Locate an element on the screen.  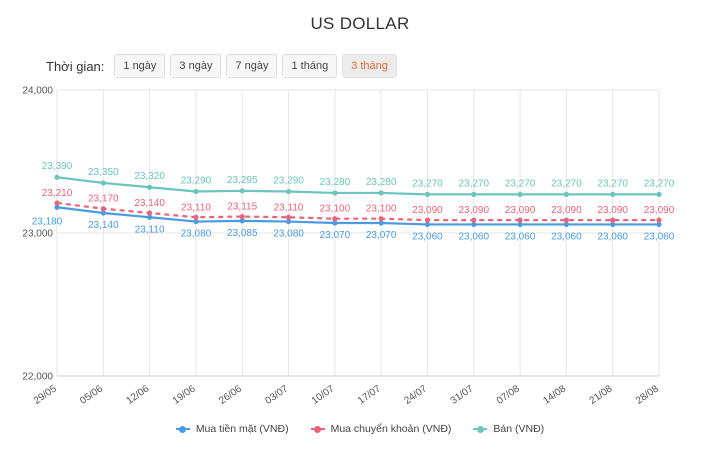
x-tick-label: 26/06 is located at coordinates (230, 395).